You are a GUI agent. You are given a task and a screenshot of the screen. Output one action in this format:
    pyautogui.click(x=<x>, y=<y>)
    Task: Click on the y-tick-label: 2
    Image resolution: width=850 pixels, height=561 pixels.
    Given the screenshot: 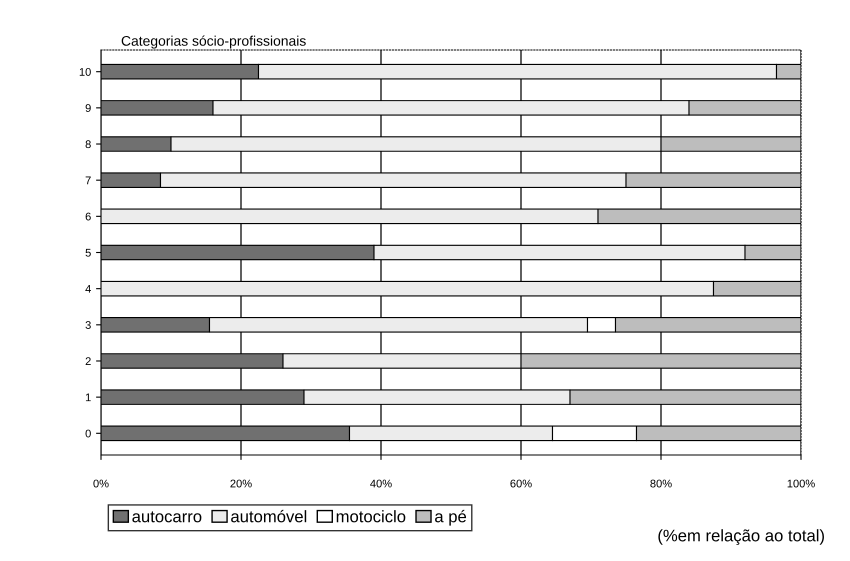 What is the action you would take?
    pyautogui.click(x=88, y=361)
    